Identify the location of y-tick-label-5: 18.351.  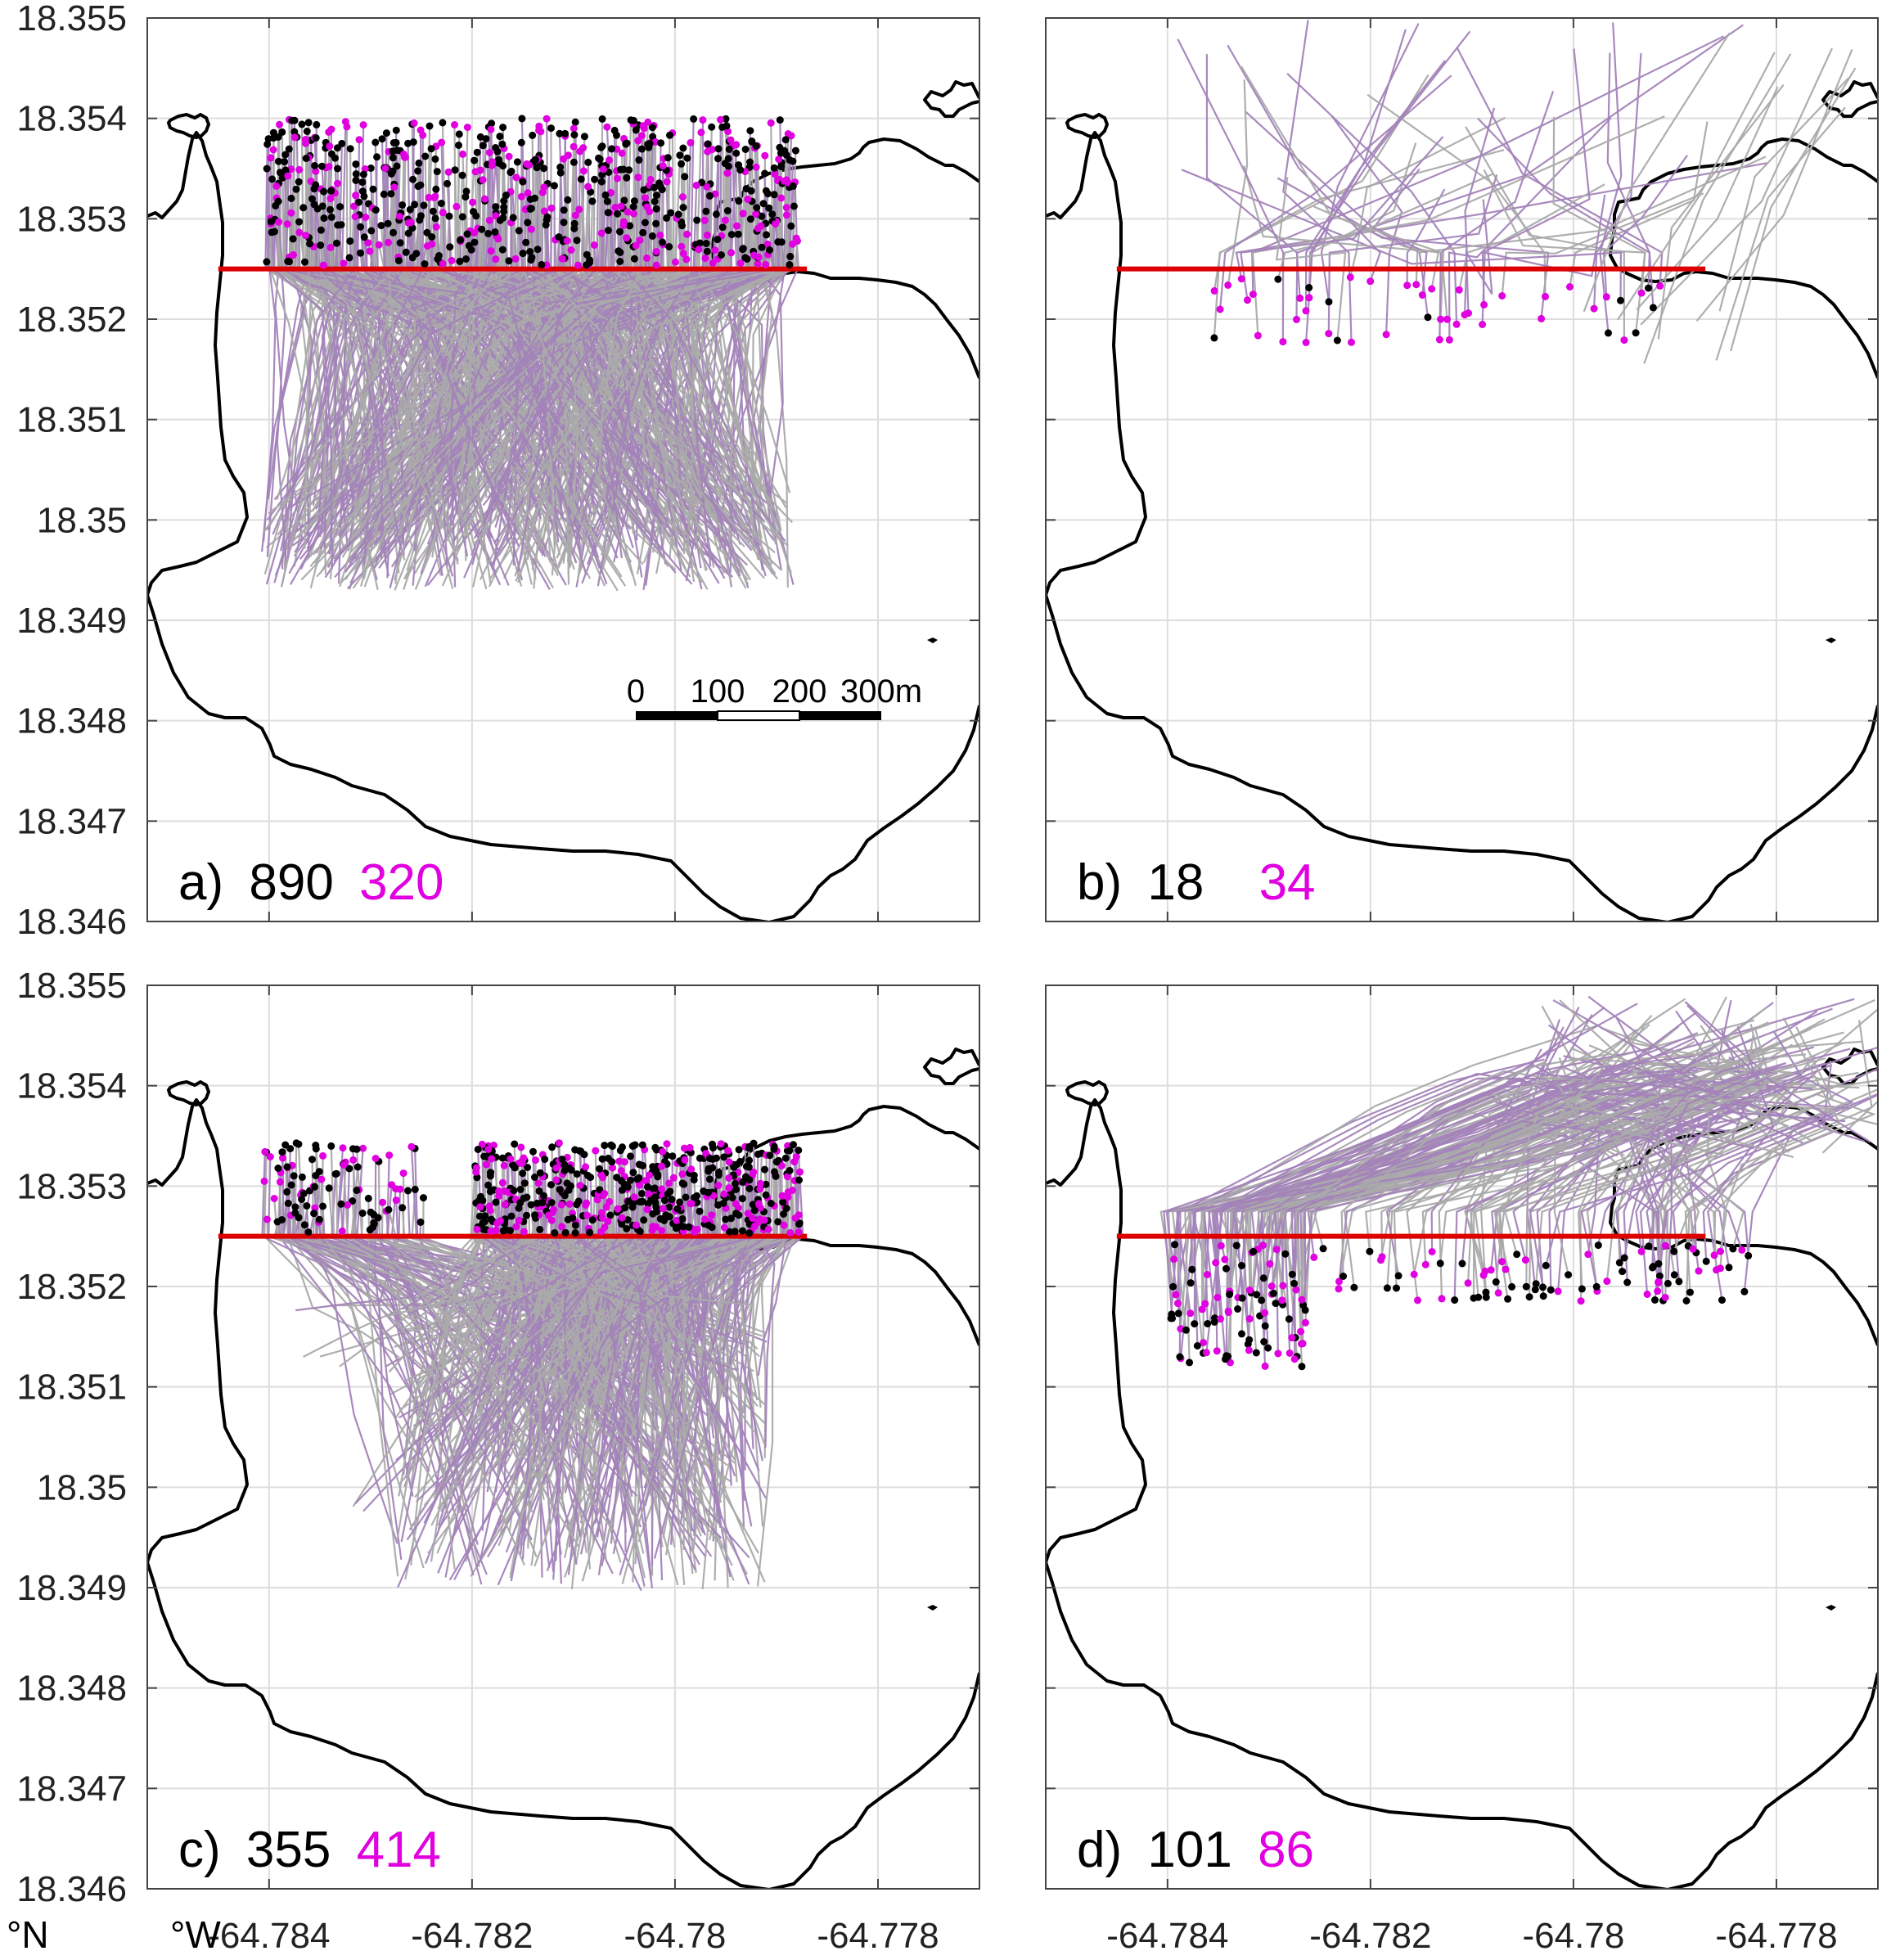
(71, 420).